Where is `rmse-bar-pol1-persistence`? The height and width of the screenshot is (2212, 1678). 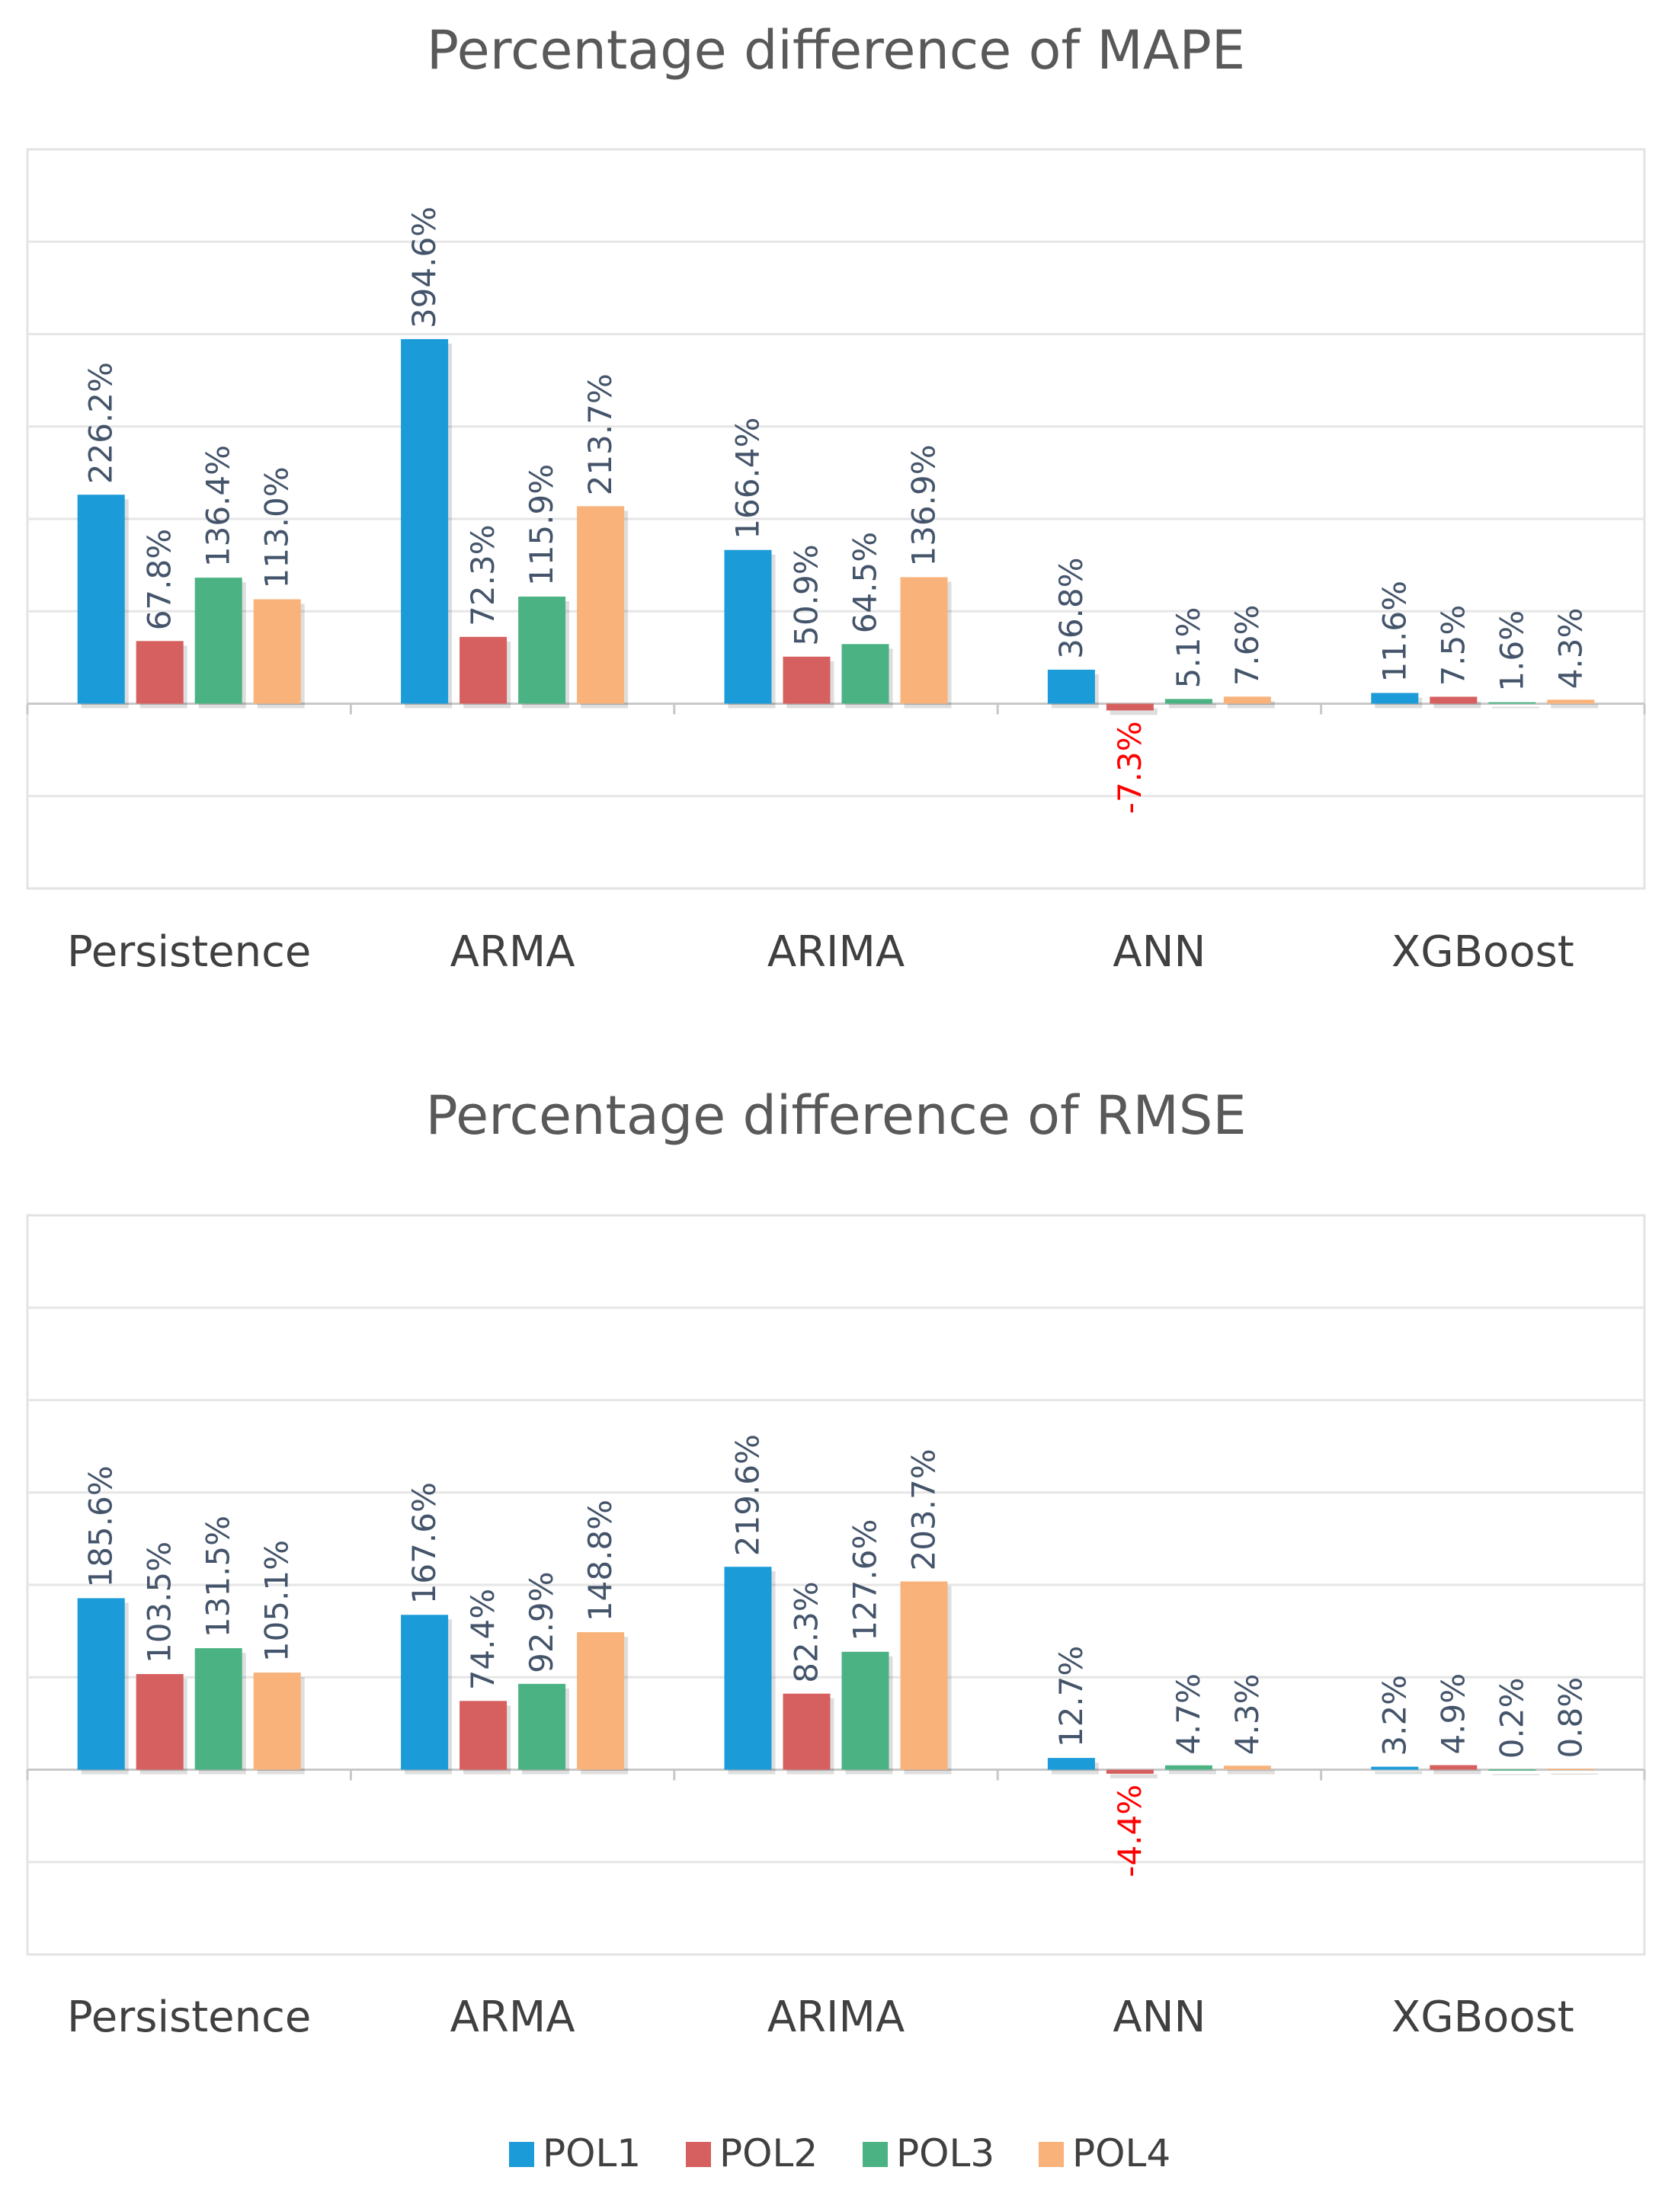
rmse-bar-pol1-persistence is located at coordinates (101, 1684).